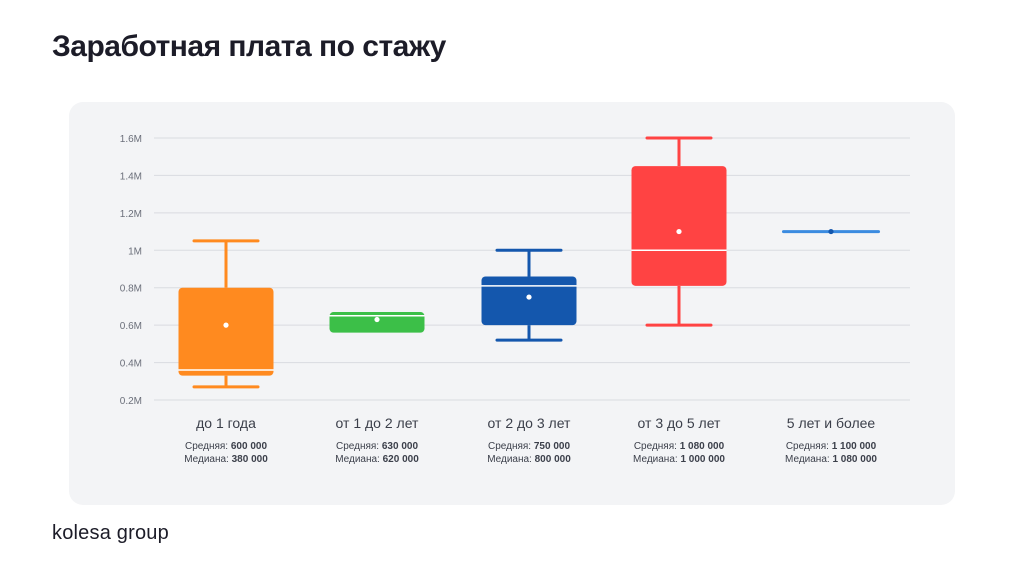  Describe the element at coordinates (131, 139) in the screenshot. I see `y-tick-label: 1.6M` at that location.